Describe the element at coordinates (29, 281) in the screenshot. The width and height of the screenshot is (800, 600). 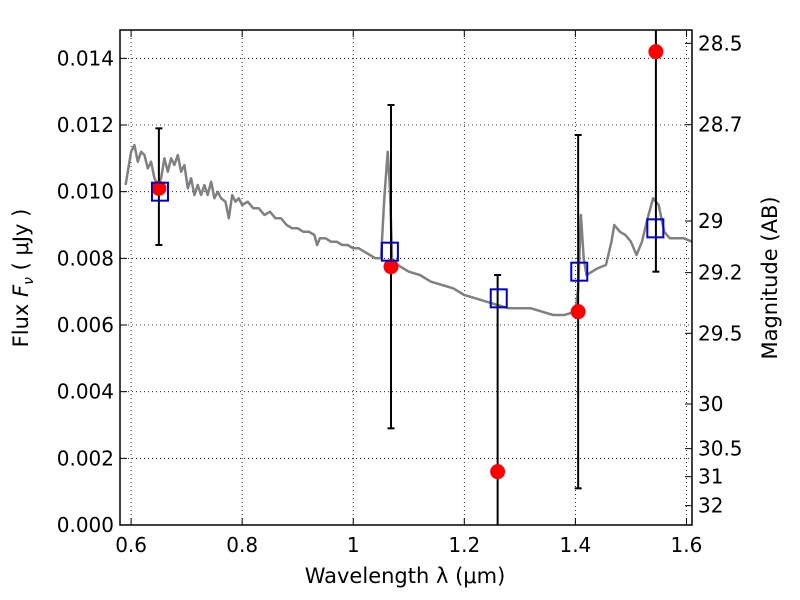
I see `y-axis-label-subscript: ν` at that location.